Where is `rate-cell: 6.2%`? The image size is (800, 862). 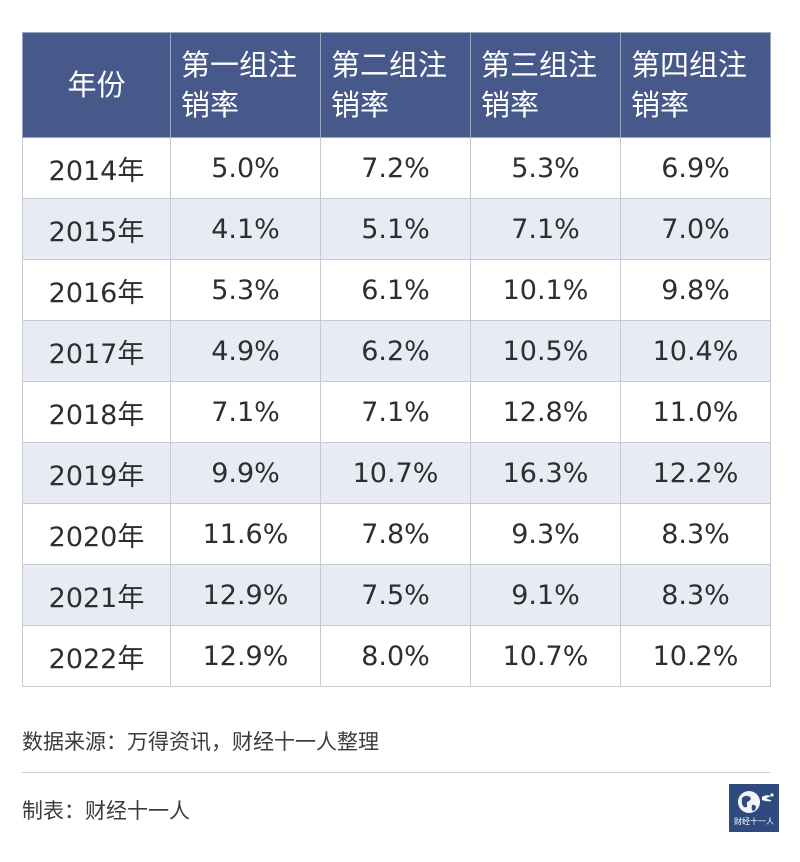 rate-cell: 6.2% is located at coordinates (395, 351).